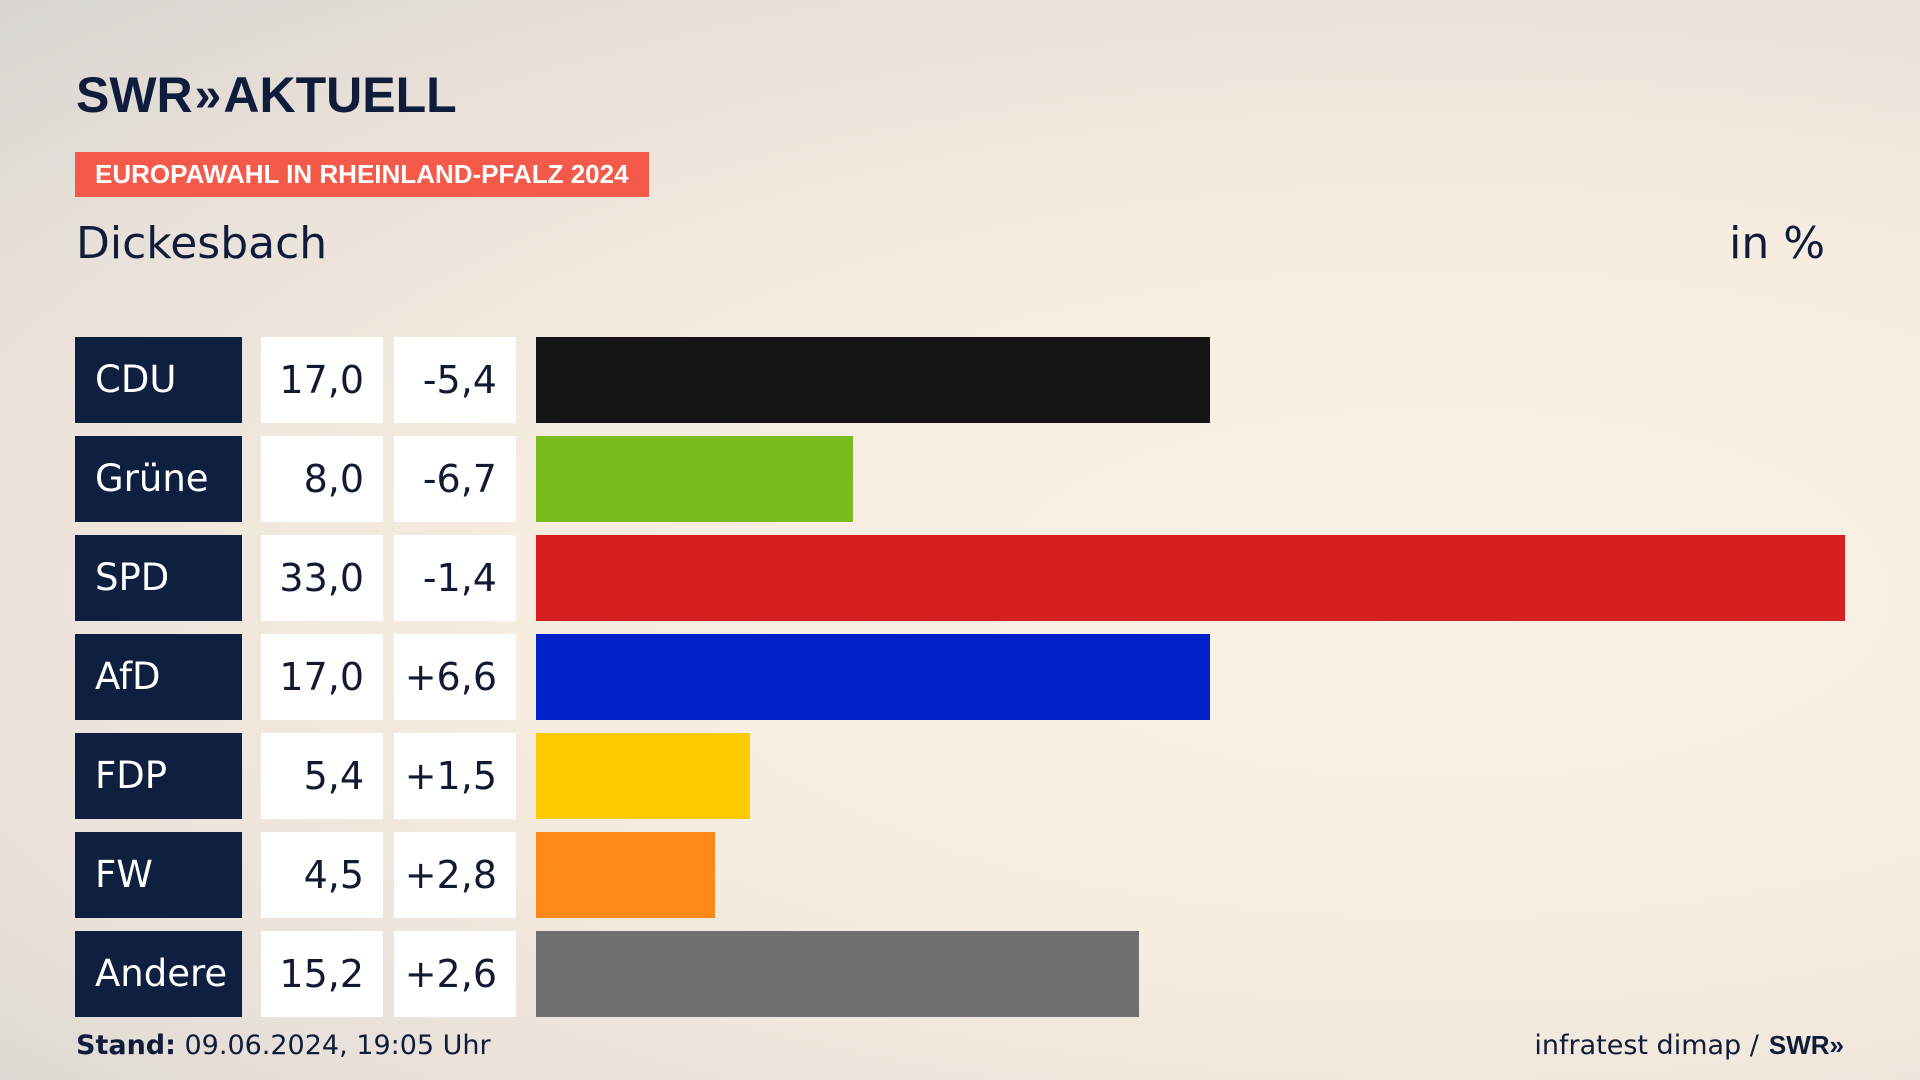  Describe the element at coordinates (1806, 1045) in the screenshot. I see `swr-mini-logo: SWR»` at that location.